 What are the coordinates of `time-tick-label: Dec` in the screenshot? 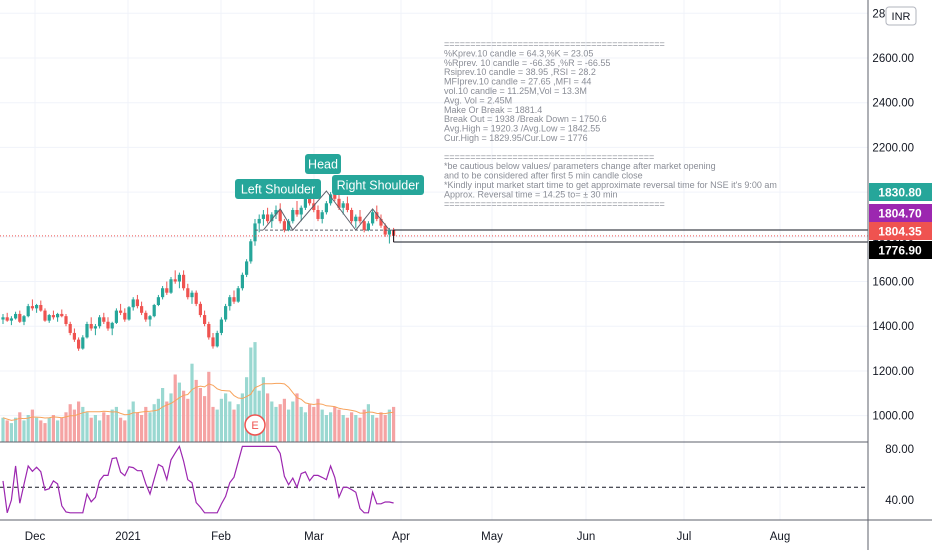 It's located at (35, 537).